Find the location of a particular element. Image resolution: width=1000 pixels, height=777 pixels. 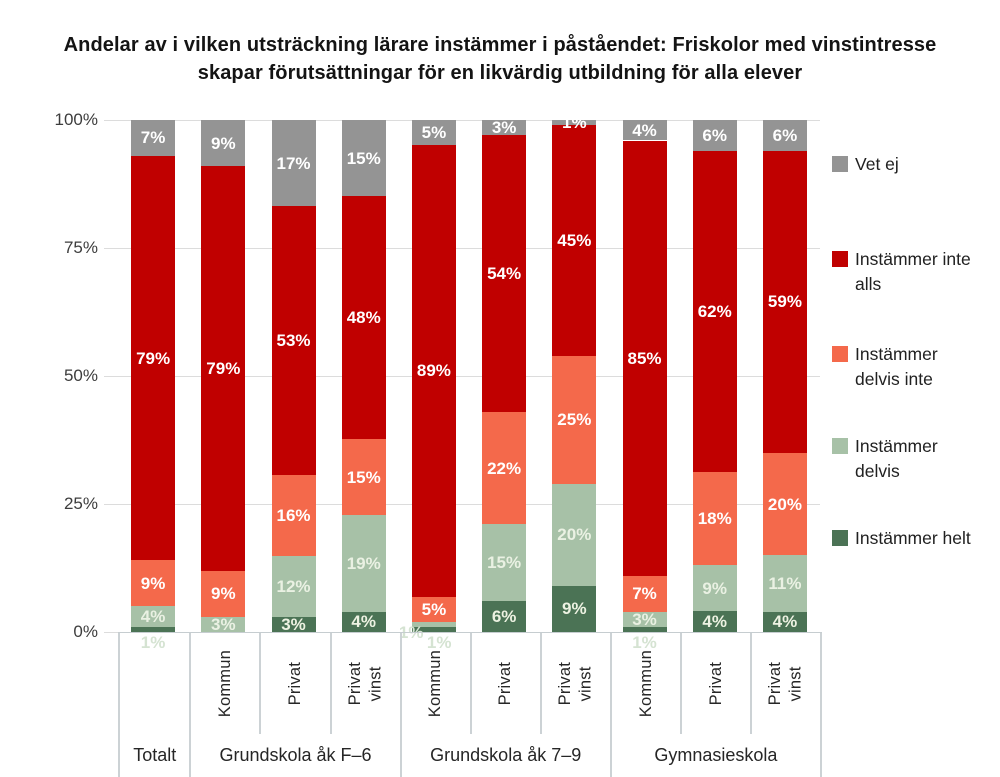

bar-segment-label: 48% is located at coordinates (363, 318).